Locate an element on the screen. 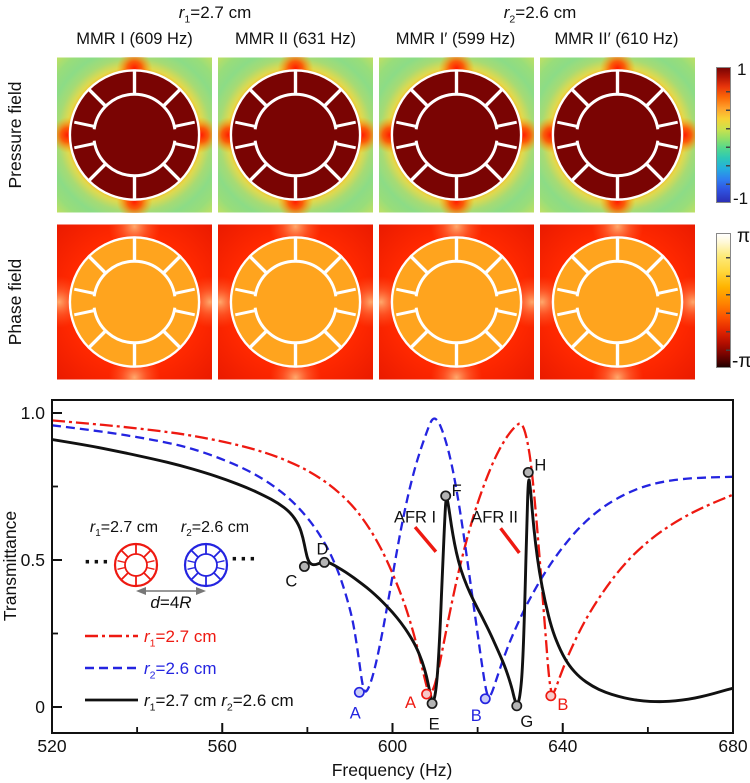  phase-colorbar-ticks is located at coordinates (728, 300).